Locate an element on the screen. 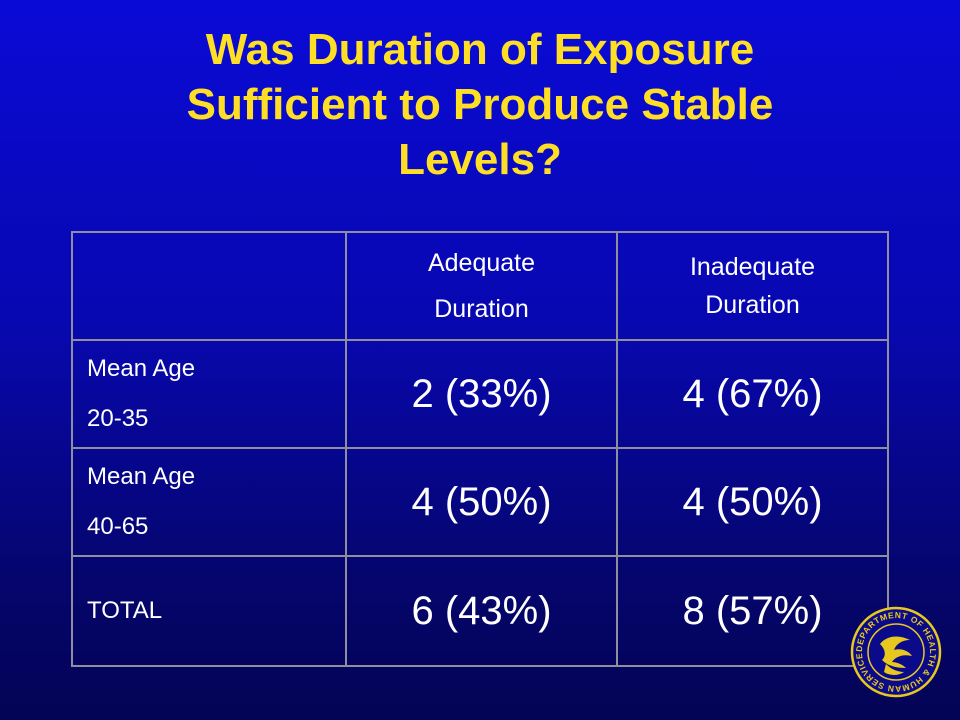  row-label-text: 40-65 is located at coordinates (118, 526).